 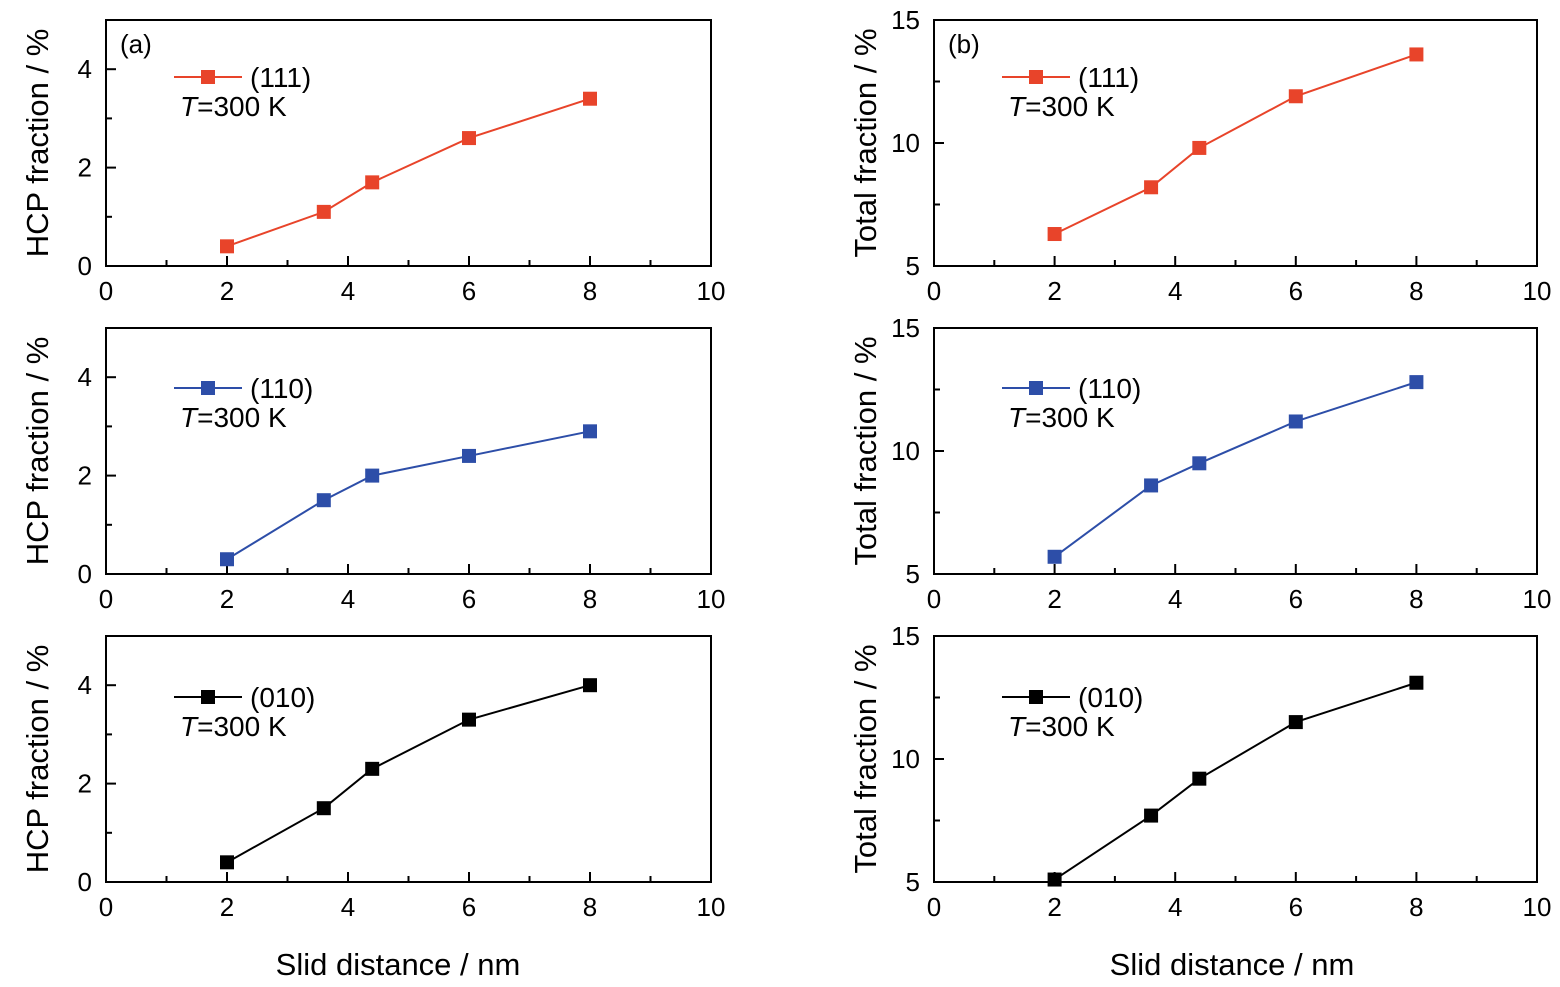 I want to click on legend-label: (111), so click(x=280, y=77).